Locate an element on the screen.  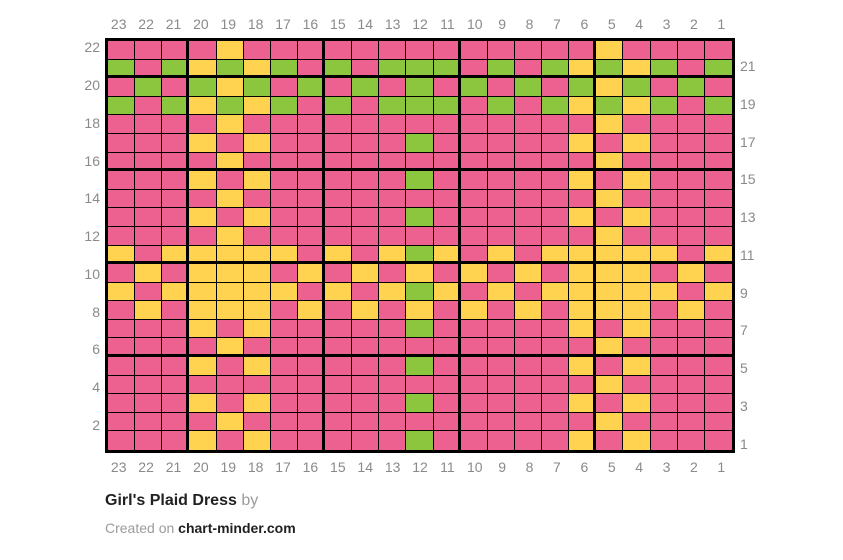
column-number-label: 17 is located at coordinates (283, 467).